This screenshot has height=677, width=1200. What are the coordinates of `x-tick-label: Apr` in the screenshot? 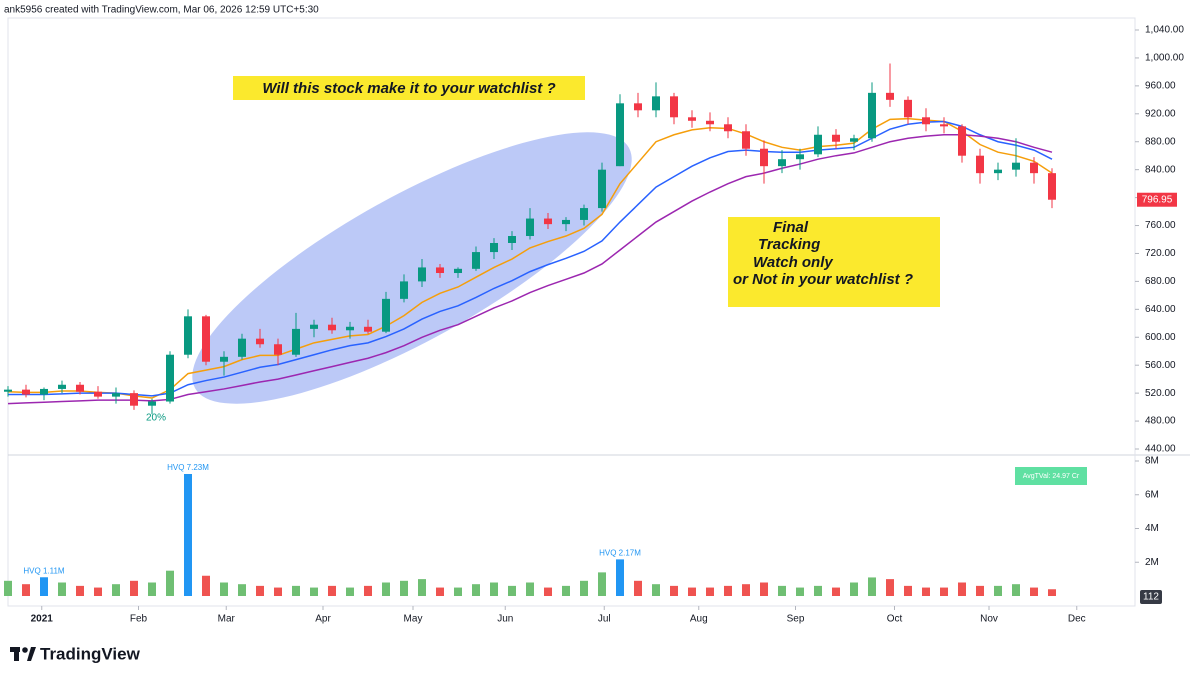 It's located at (323, 619).